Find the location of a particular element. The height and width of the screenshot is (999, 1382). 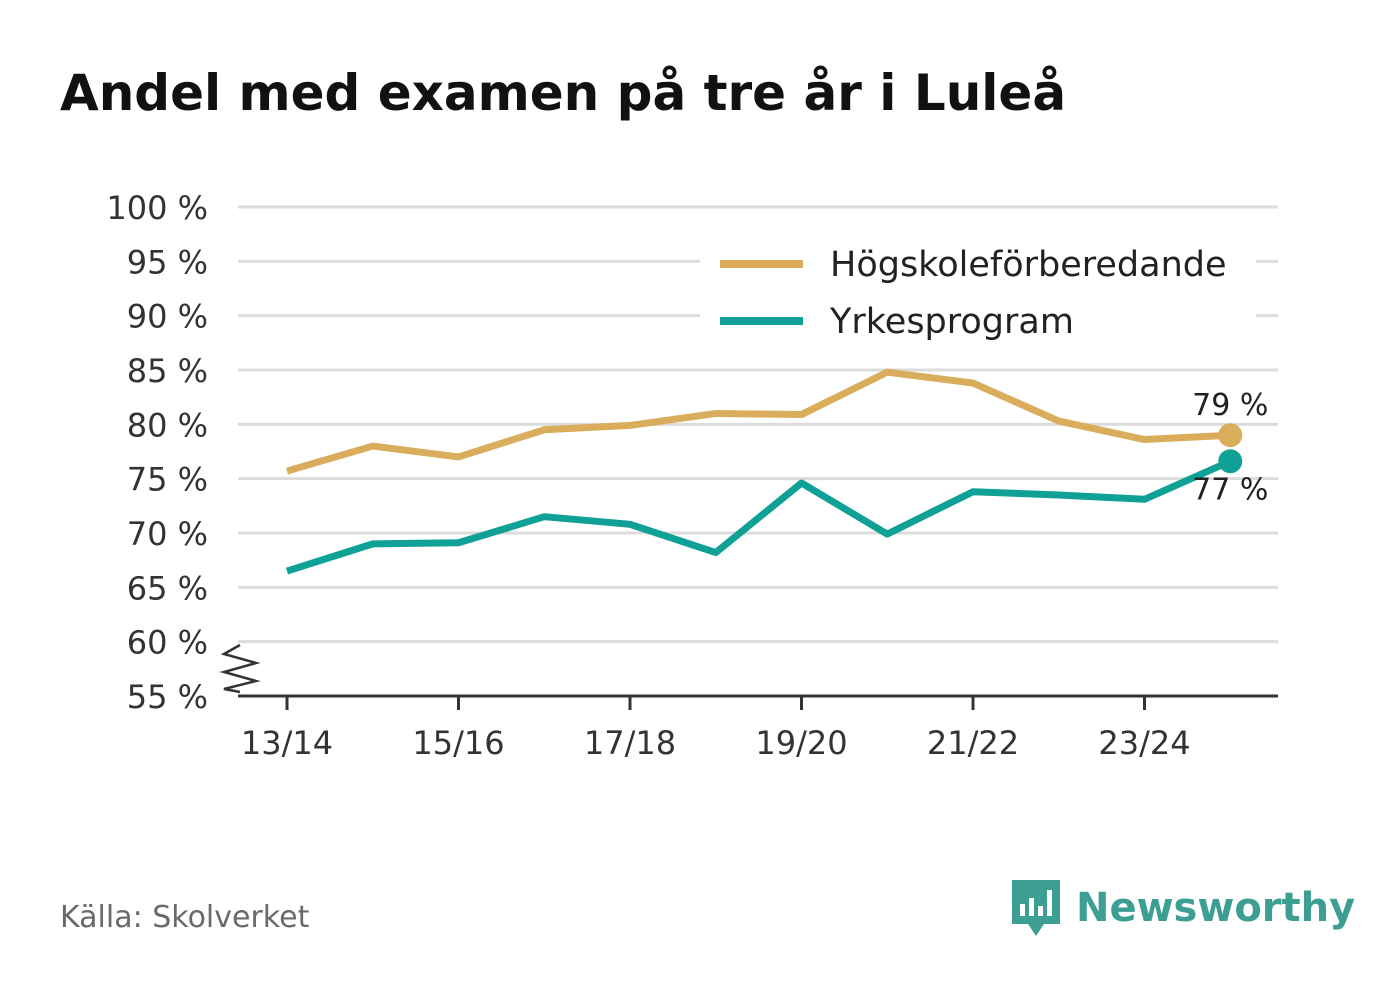

legend-background is located at coordinates (978, 293).